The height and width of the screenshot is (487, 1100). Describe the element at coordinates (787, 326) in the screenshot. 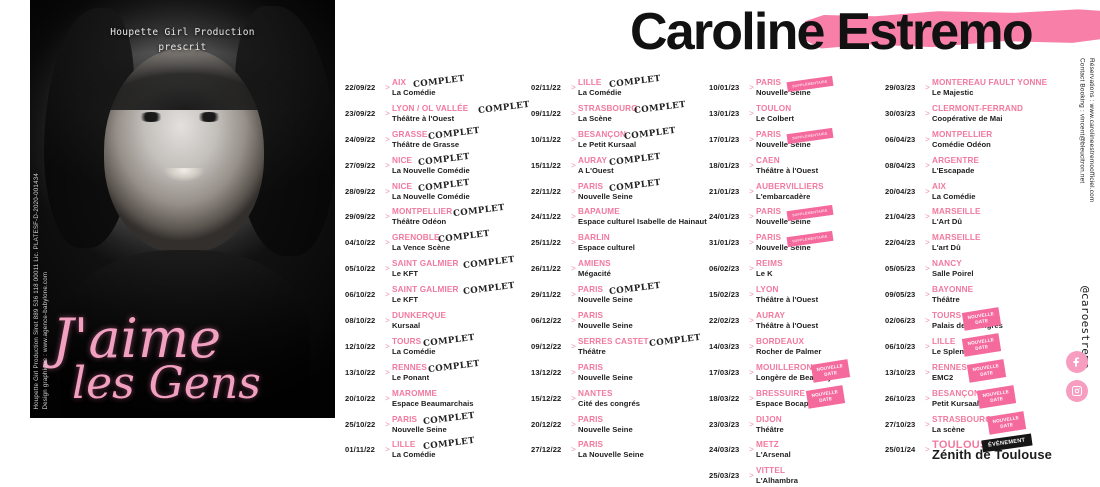

I see `tour-venue: Théâtre à l'Ouest` at that location.